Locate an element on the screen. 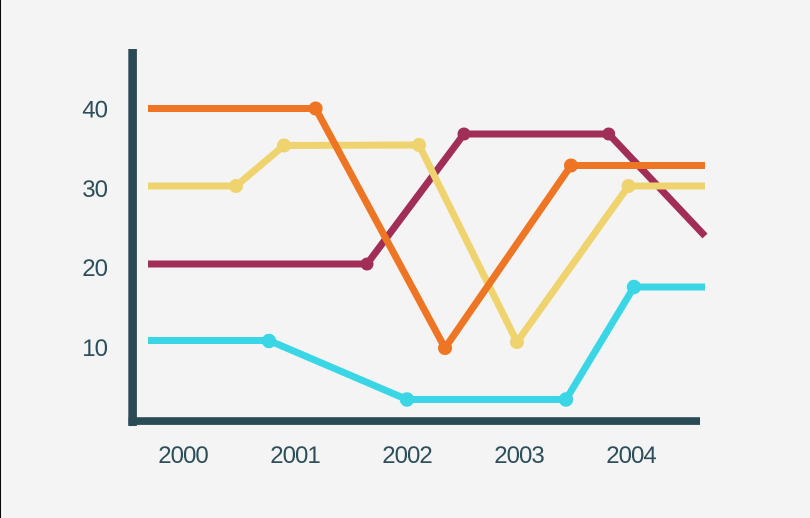 This screenshot has height=518, width=810. svg-text: 2002 is located at coordinates (407, 455).